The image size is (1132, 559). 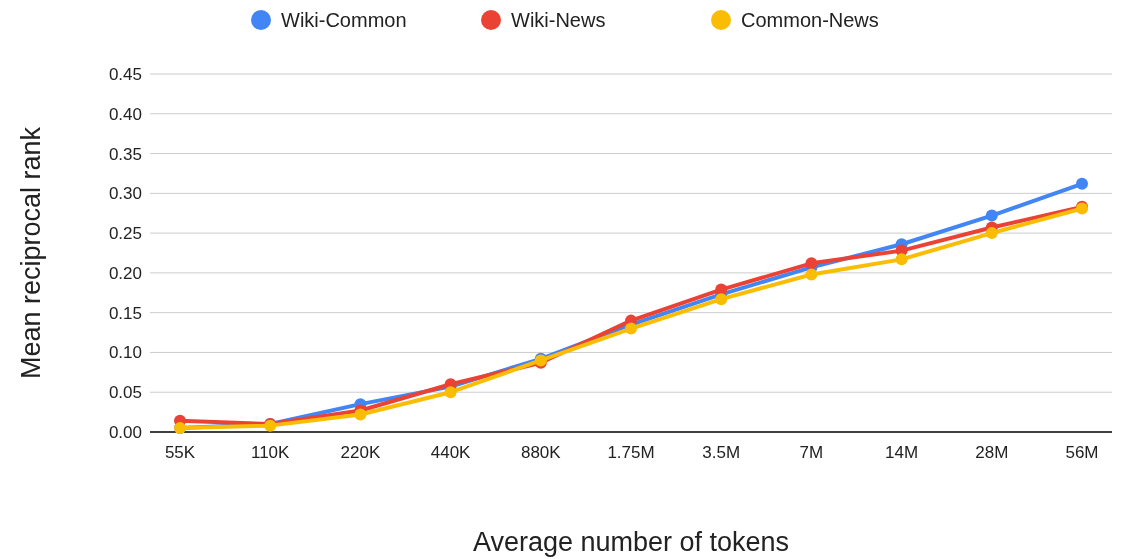 I want to click on x-tick-label: 55K, so click(x=180, y=452).